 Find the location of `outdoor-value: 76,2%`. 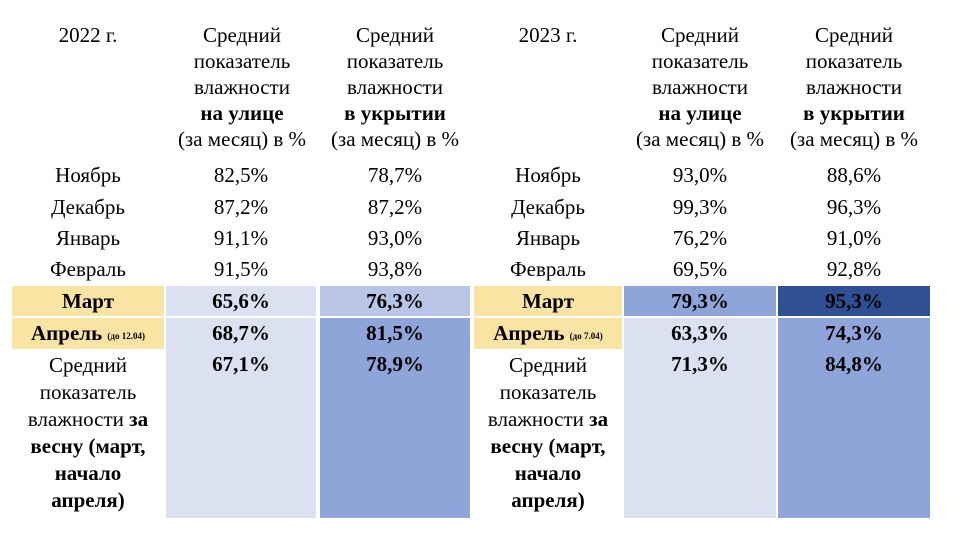

outdoor-value: 76,2% is located at coordinates (700, 238).